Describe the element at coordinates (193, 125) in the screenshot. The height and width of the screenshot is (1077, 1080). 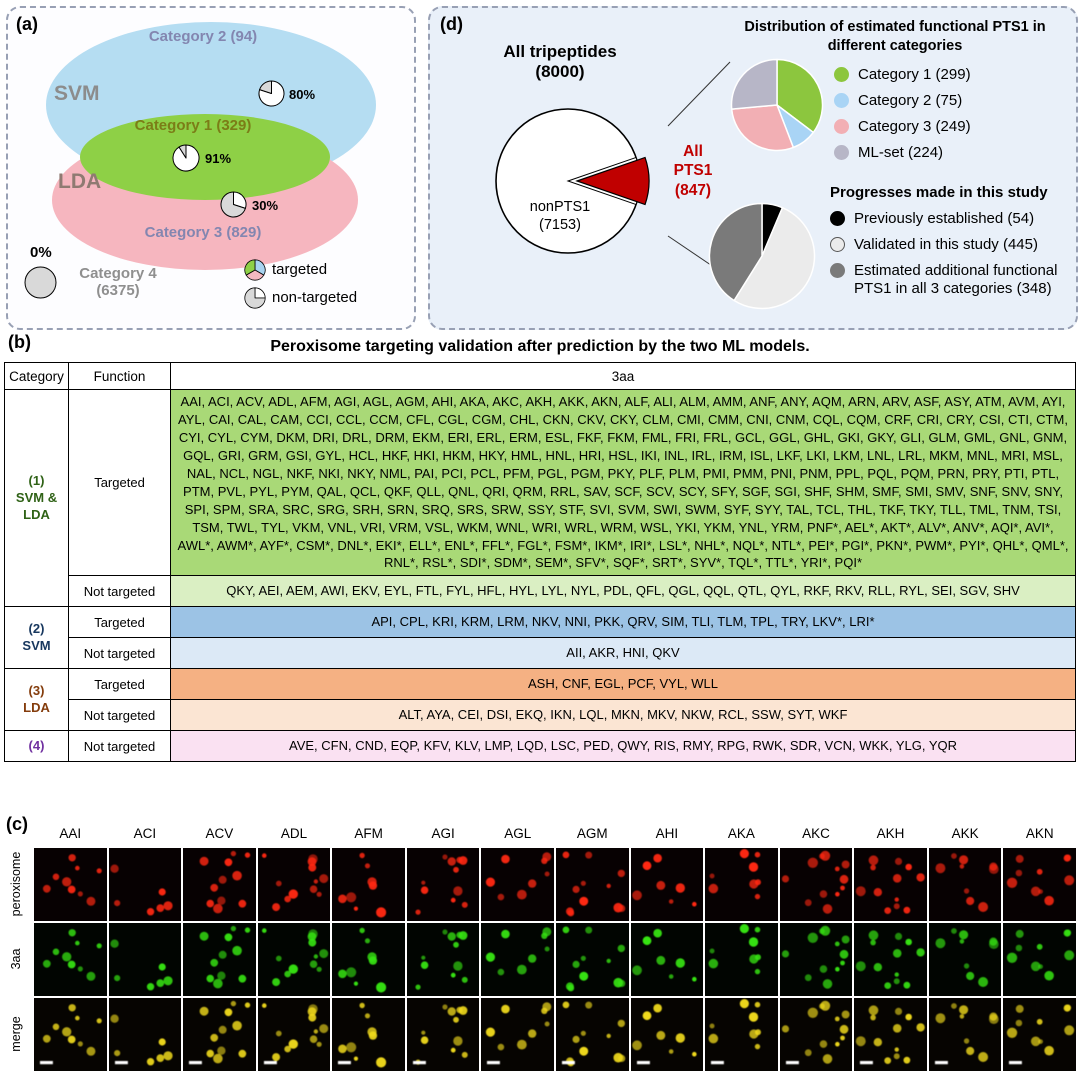
I see `category1-label: Category 1 (329)` at that location.